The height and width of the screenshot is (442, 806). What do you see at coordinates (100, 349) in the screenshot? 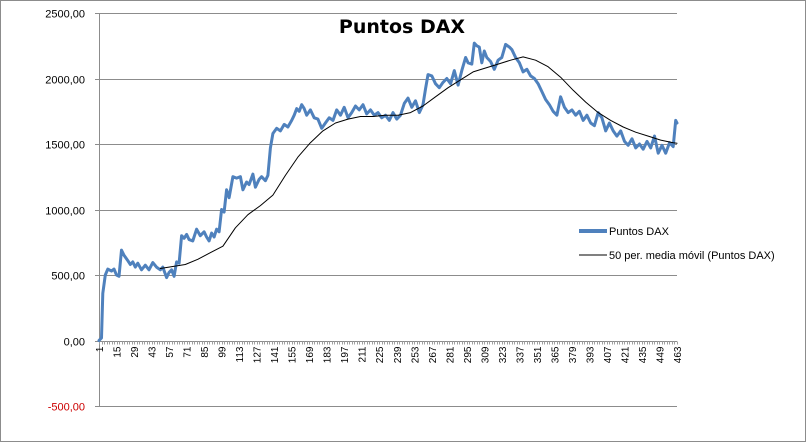
I see `x-tick-label: 1` at bounding box center [100, 349].